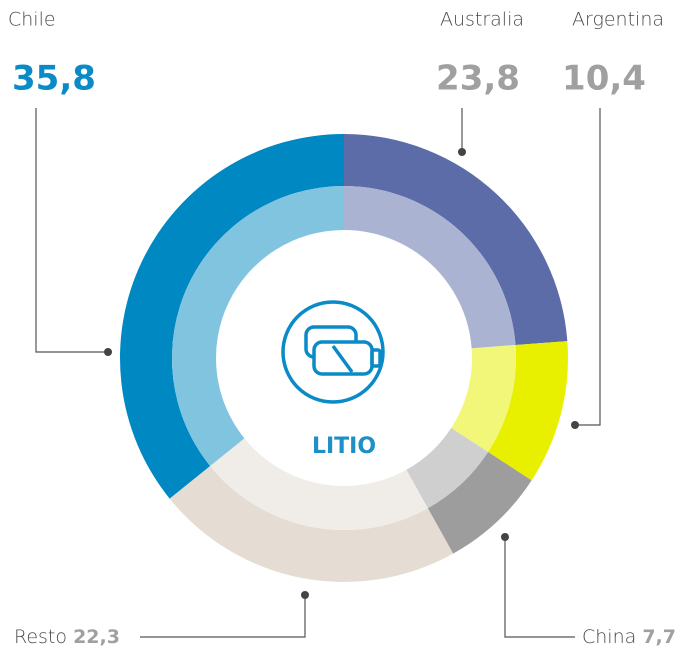 The image size is (691, 657). I want to click on value-label: 10,4, so click(604, 79).